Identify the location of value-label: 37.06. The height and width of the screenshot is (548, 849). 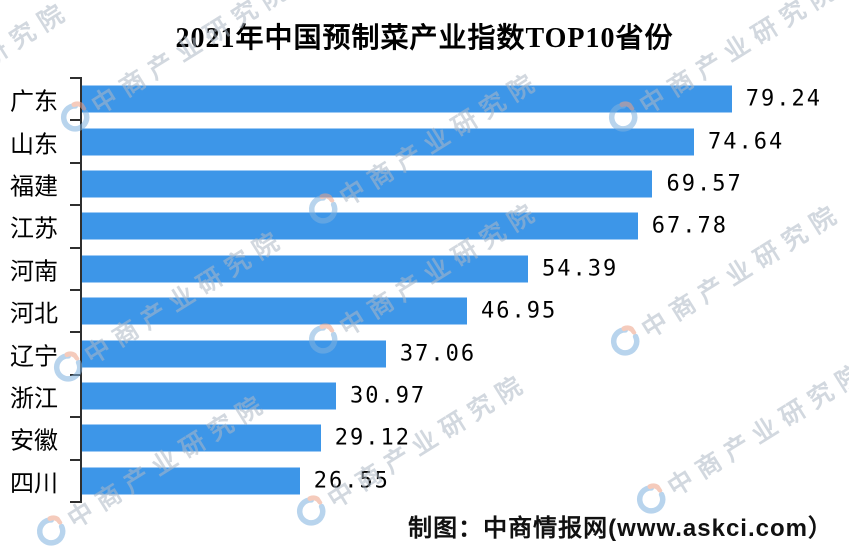
(438, 354).